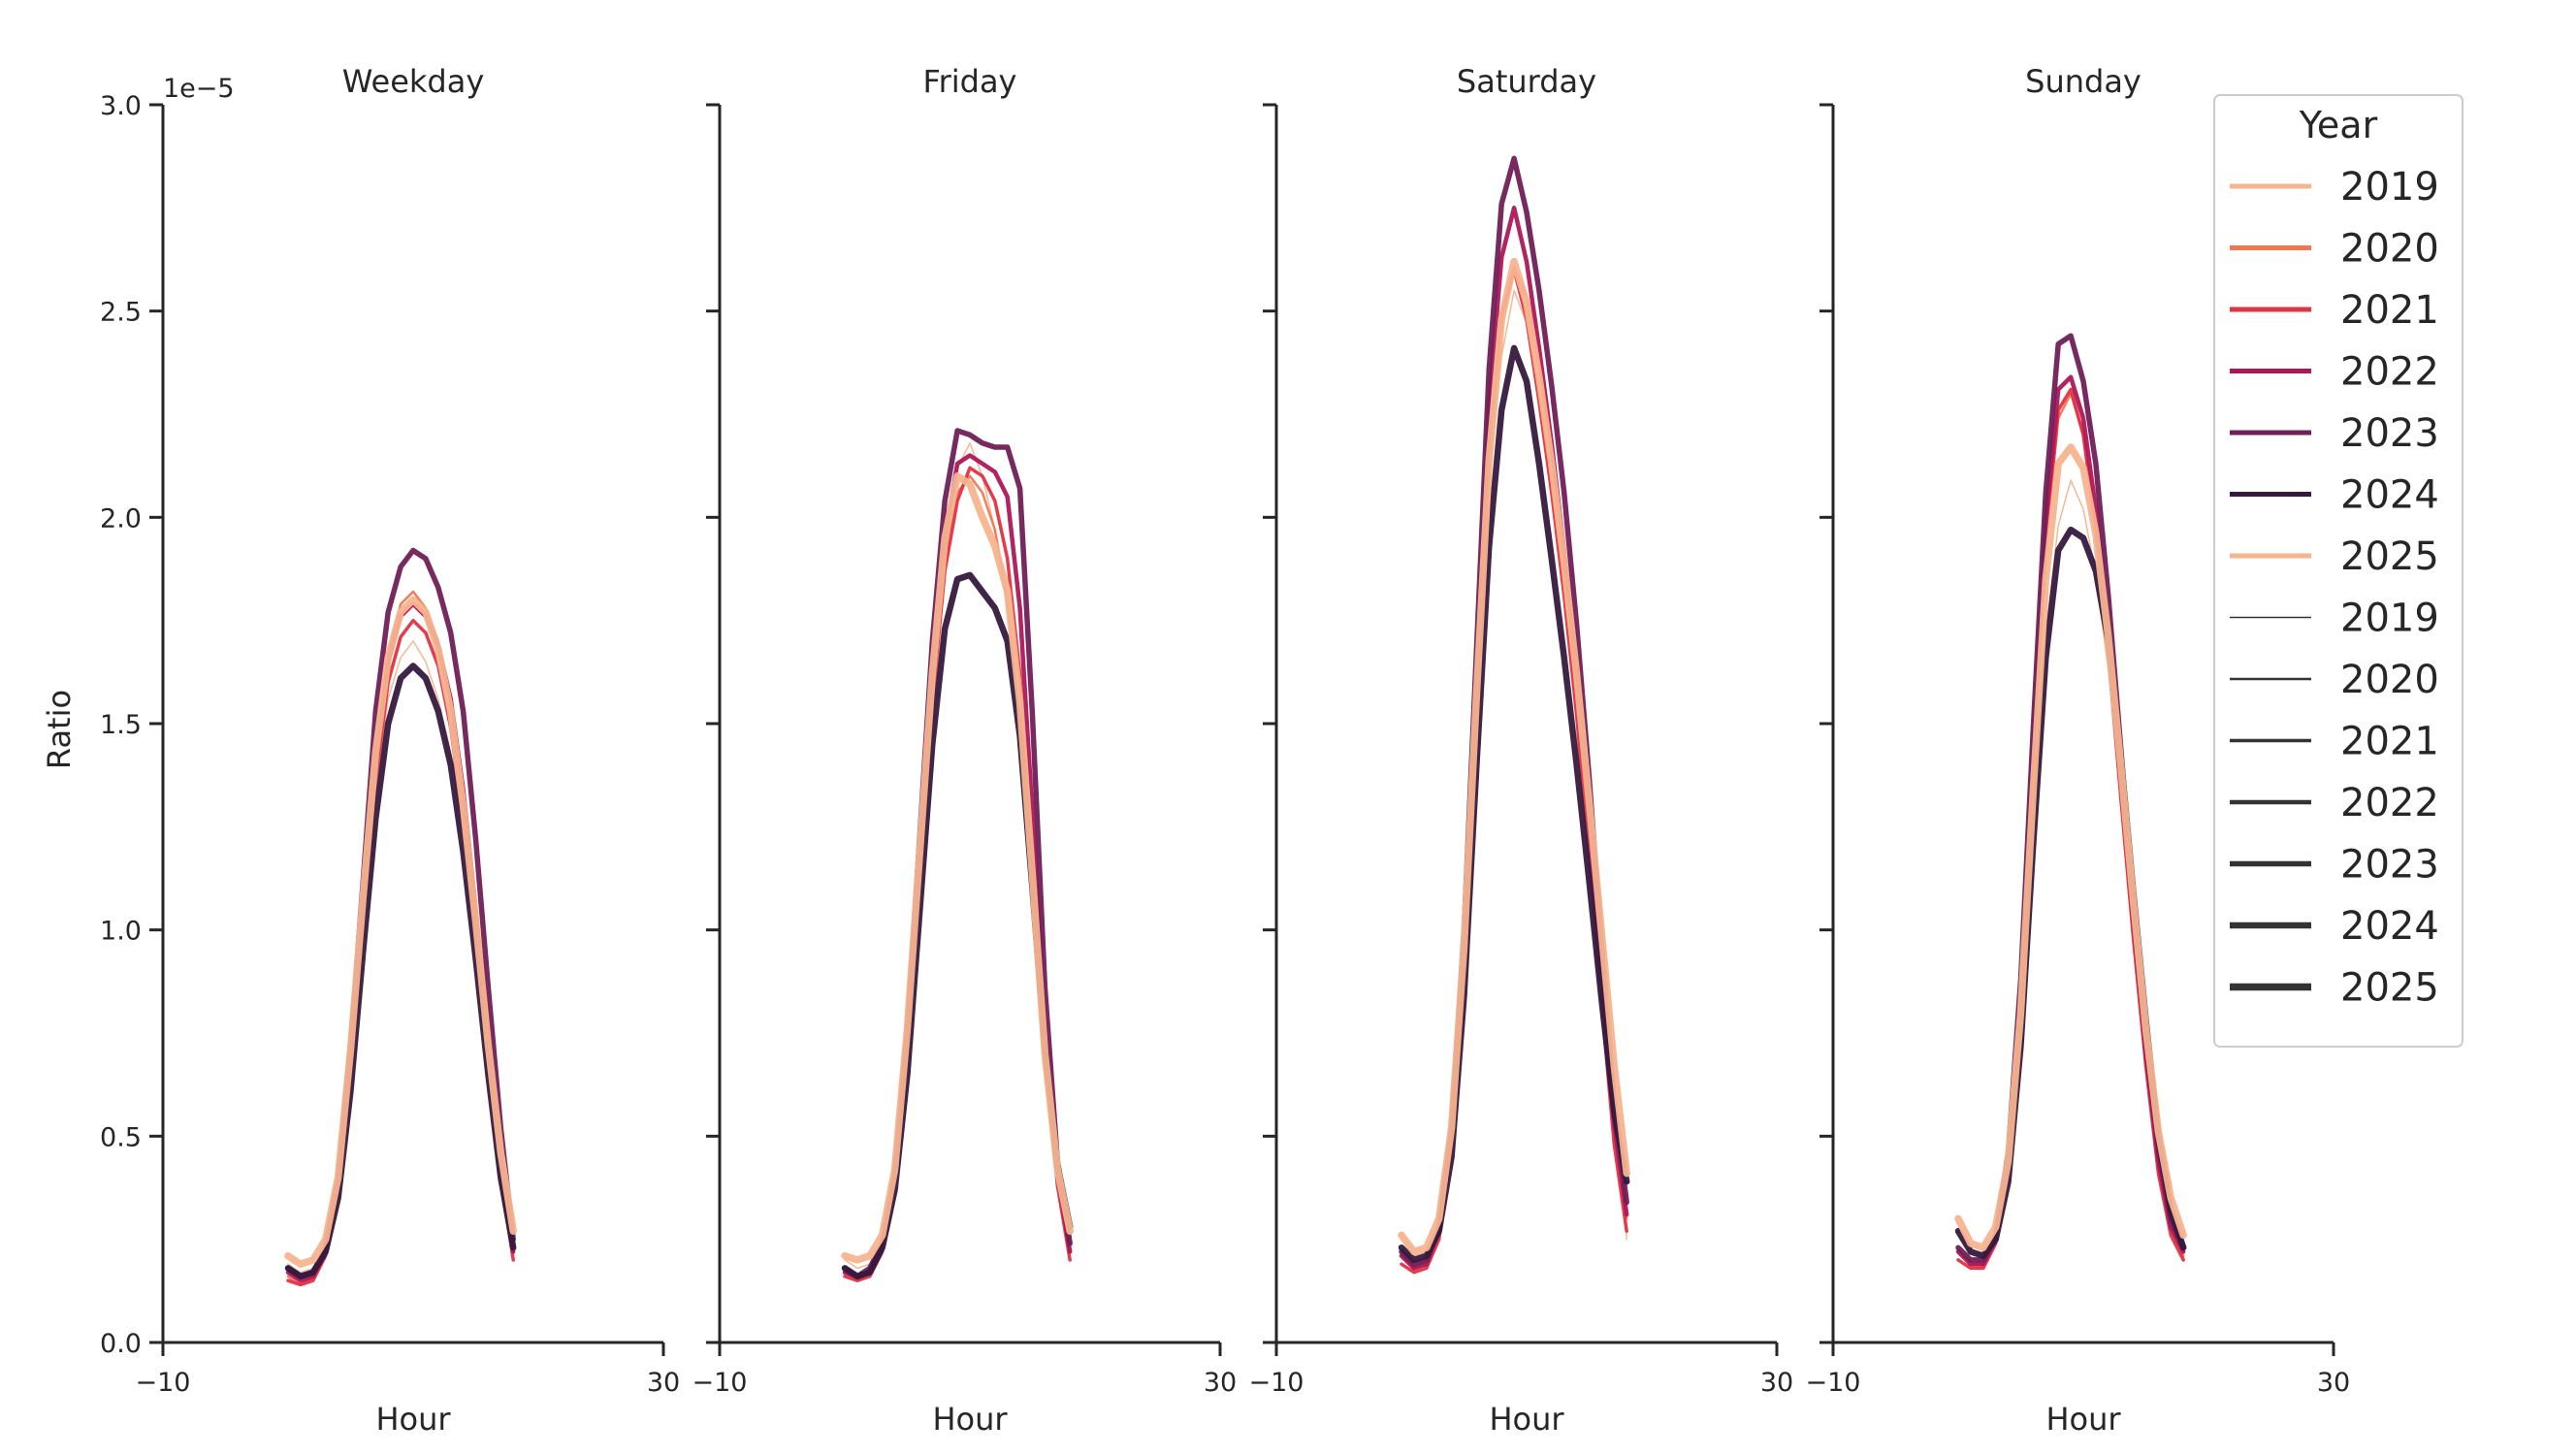 The width and height of the screenshot is (2576, 1455). I want to click on panel-title: Friday, so click(970, 81).